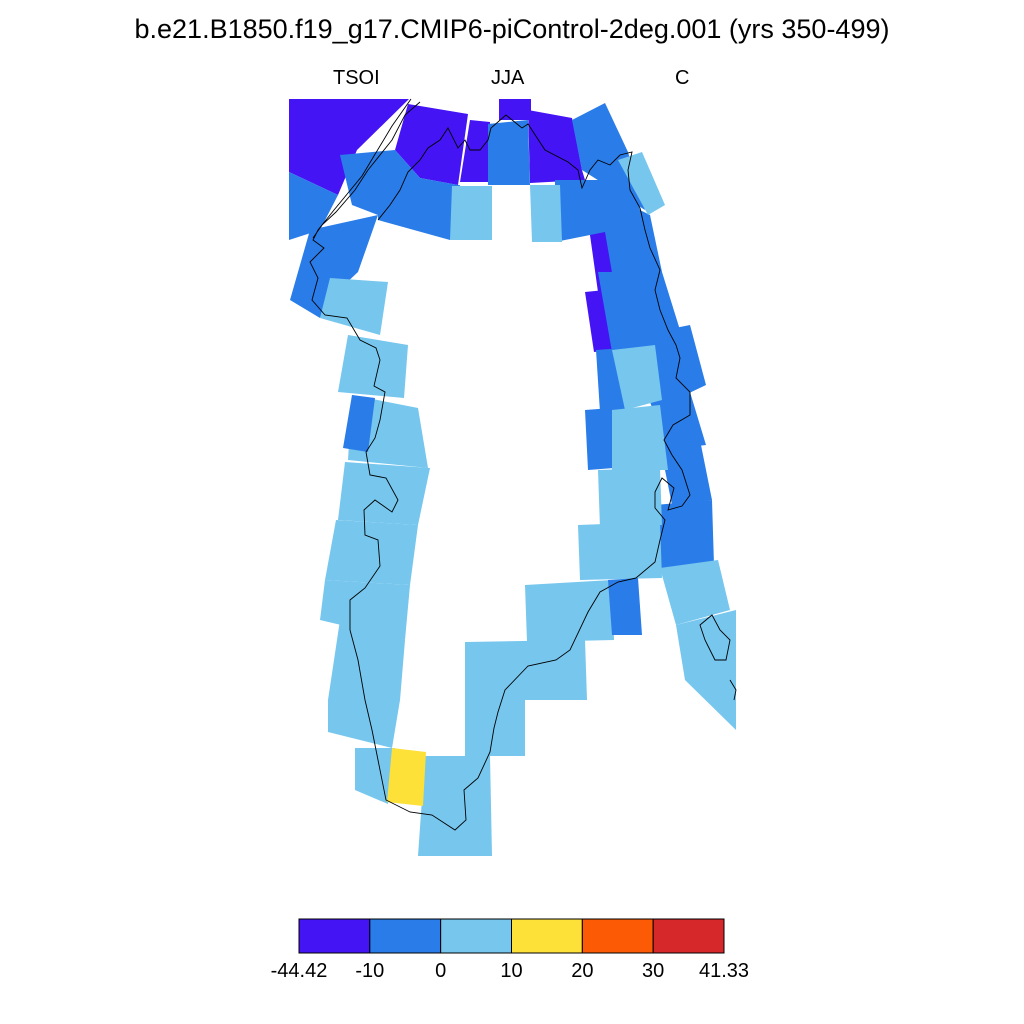  I want to click on colorbar, so click(511, 936).